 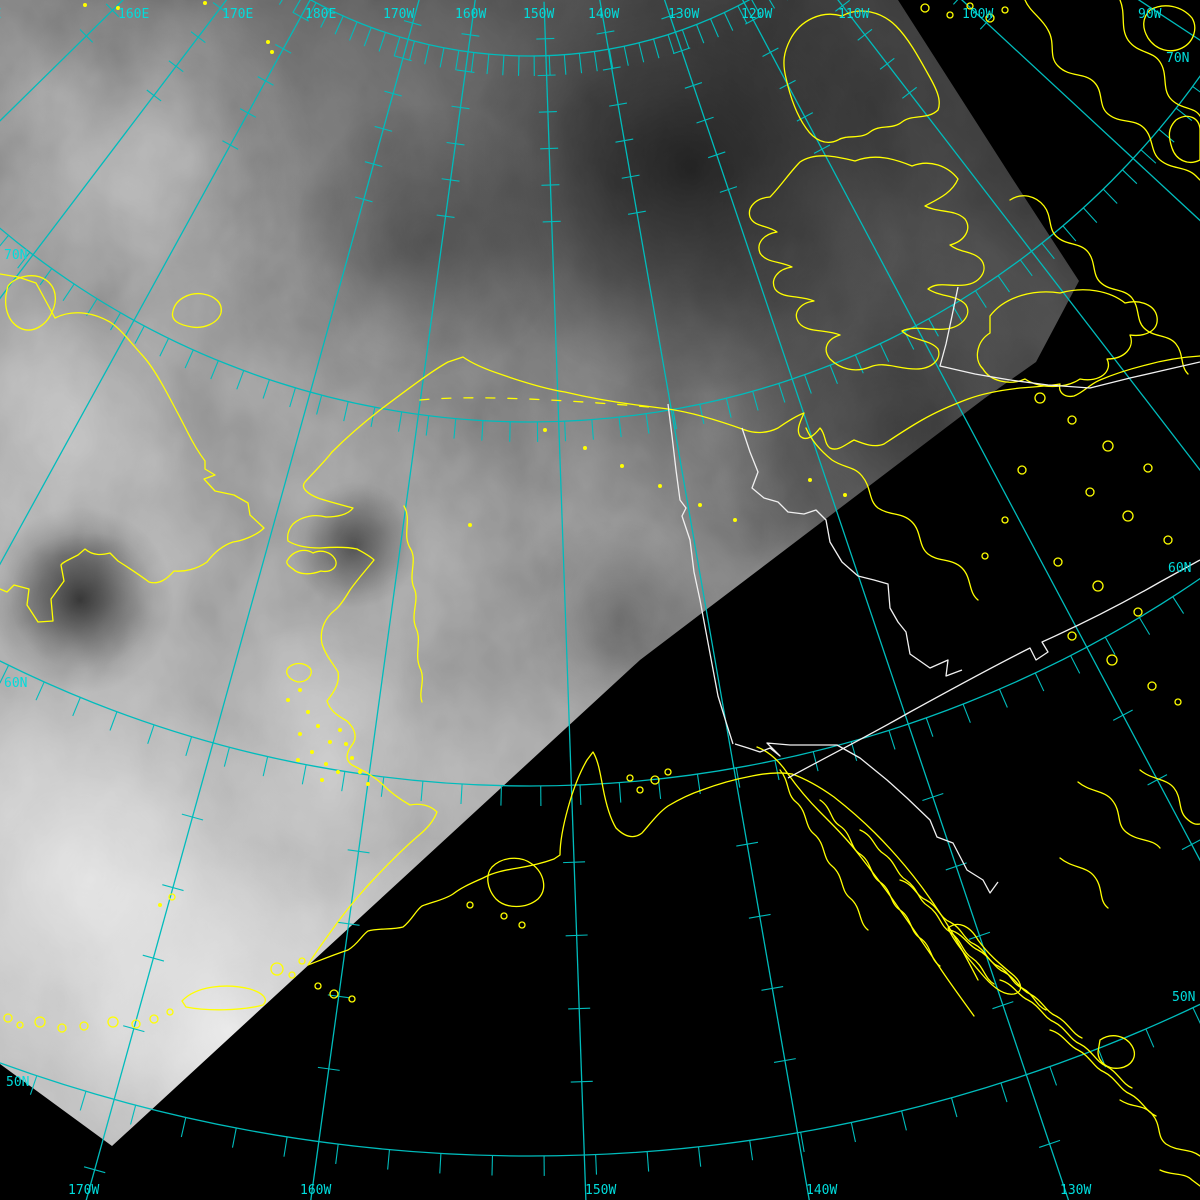 I want to click on left-label-70N: 70N, so click(x=15, y=255).